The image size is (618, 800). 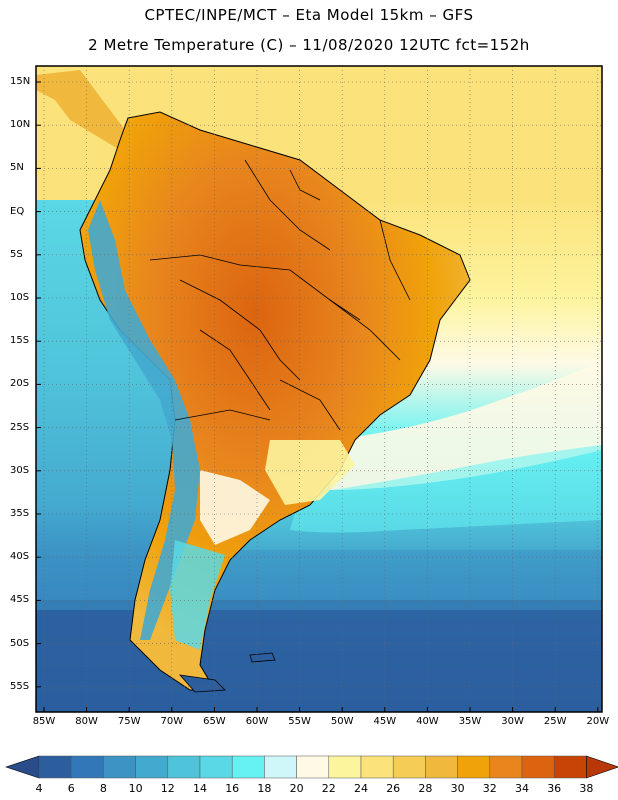 What do you see at coordinates (262, 657) in the screenshot?
I see `falkland-islands` at bounding box center [262, 657].